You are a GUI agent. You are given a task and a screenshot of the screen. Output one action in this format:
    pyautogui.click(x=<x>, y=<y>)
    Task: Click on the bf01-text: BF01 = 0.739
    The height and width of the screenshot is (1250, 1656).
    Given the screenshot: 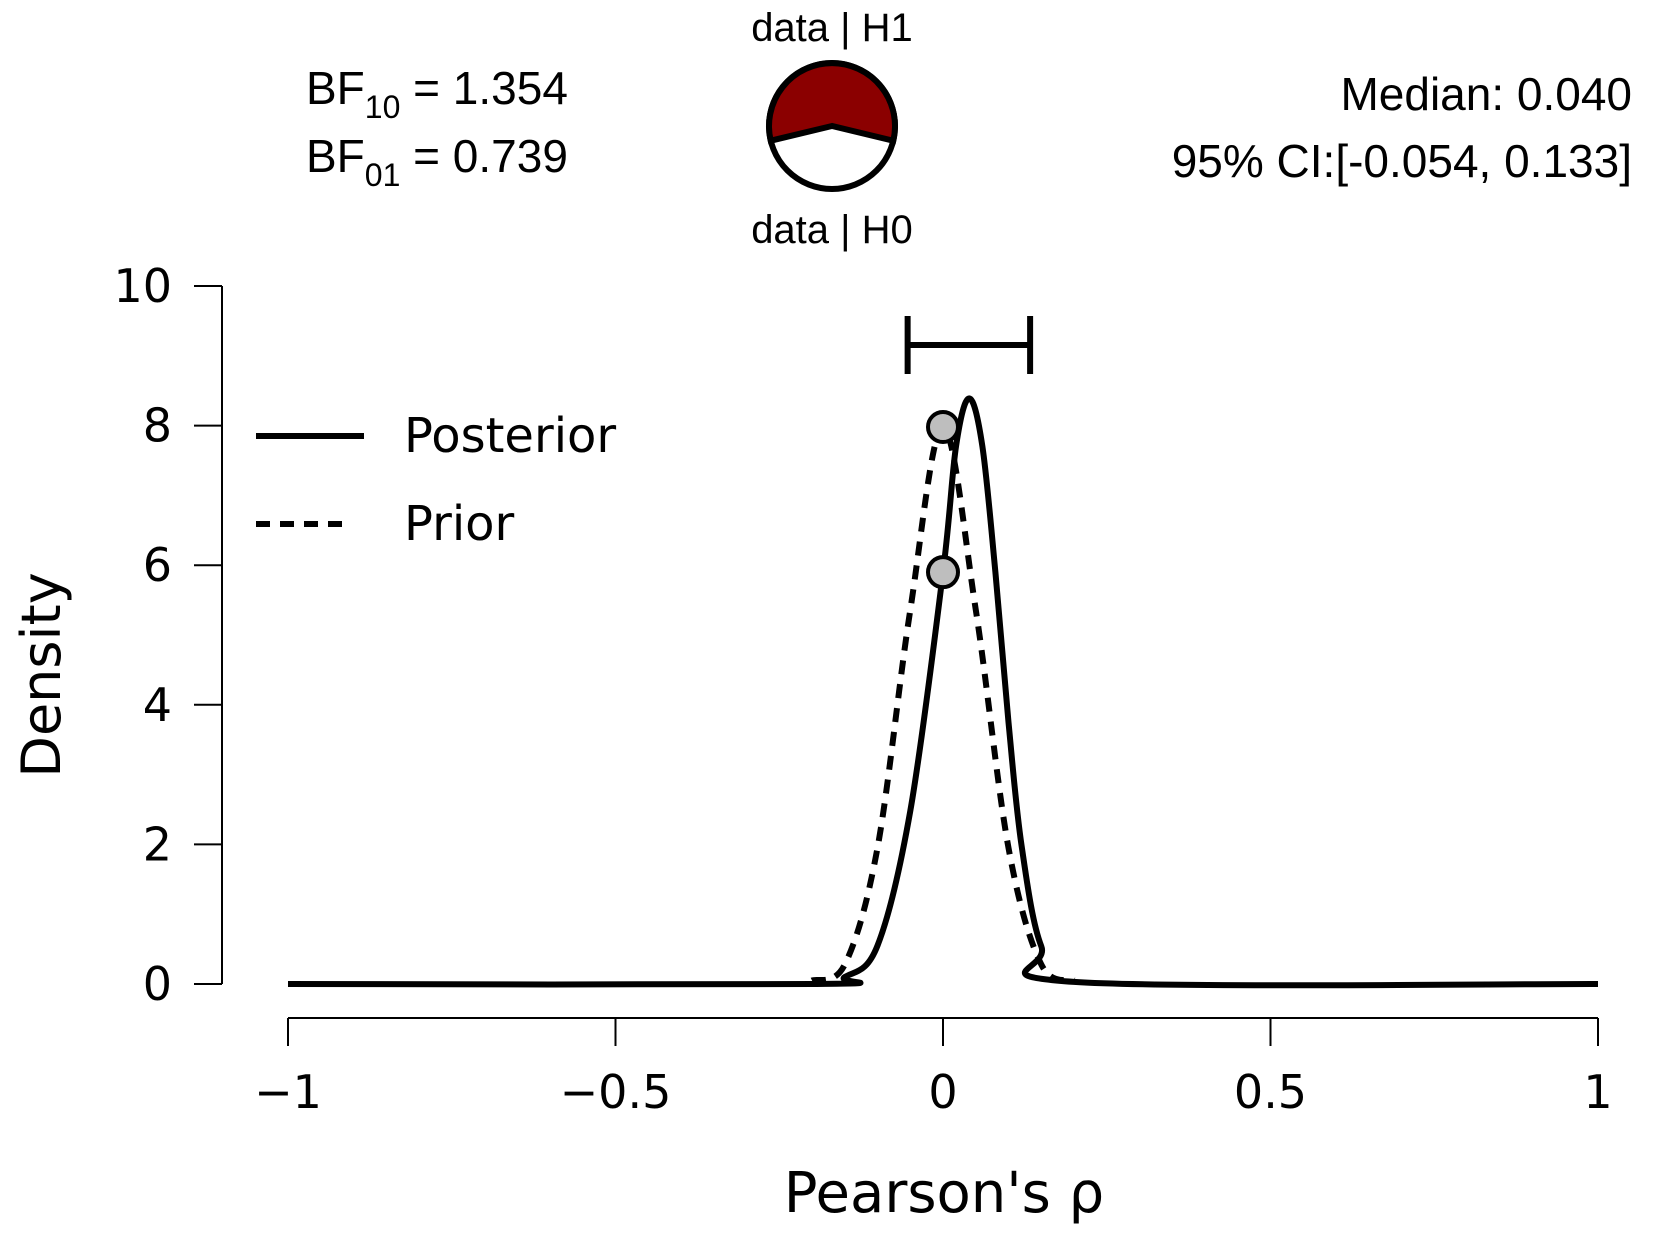 What is the action you would take?
    pyautogui.click(x=437, y=161)
    